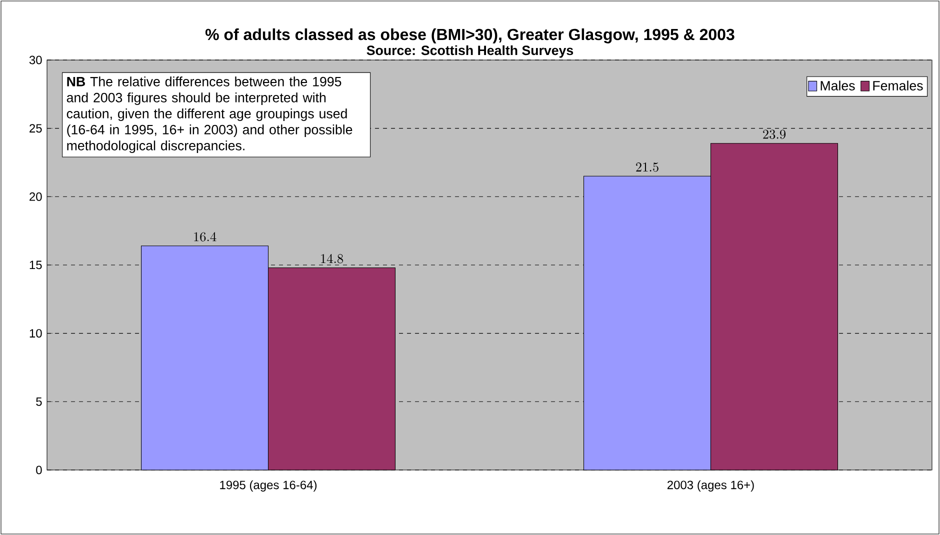 Image resolution: width=940 pixels, height=535 pixels. I want to click on y-tick-label: 5, so click(39, 401).